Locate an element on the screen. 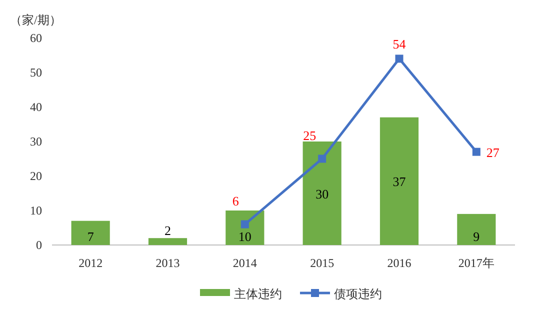  legend-label: 主体违约 is located at coordinates (258, 294).